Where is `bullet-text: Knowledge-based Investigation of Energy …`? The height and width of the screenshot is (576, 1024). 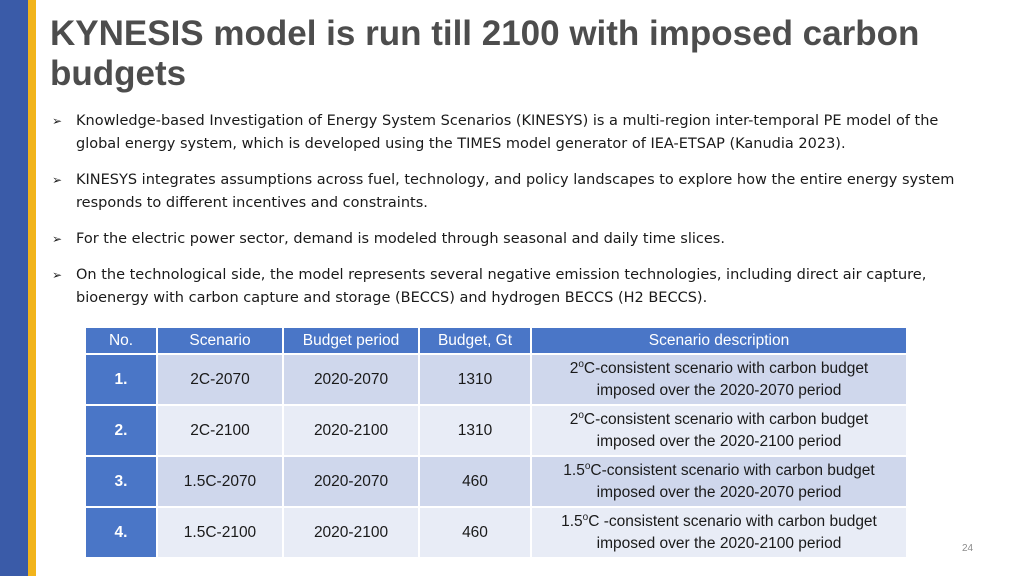
bullet-text: Knowledge-based Investigation of Energy … is located at coordinates (507, 132).